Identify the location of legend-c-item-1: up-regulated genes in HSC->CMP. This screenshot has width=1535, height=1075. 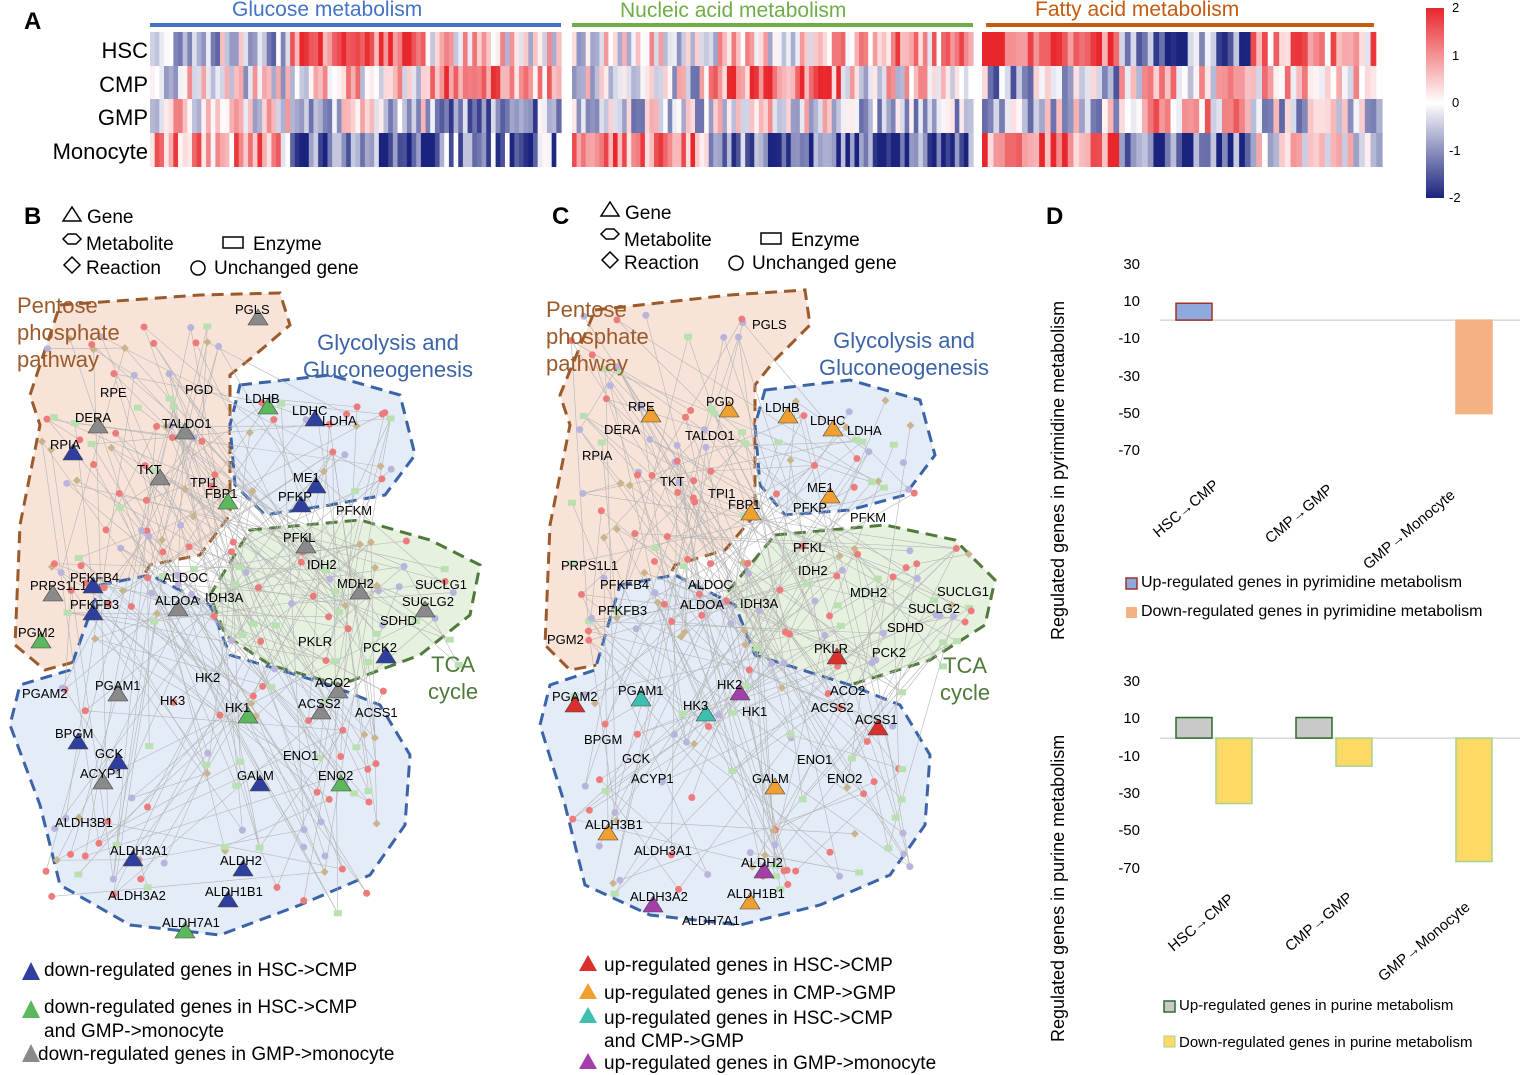
(748, 965).